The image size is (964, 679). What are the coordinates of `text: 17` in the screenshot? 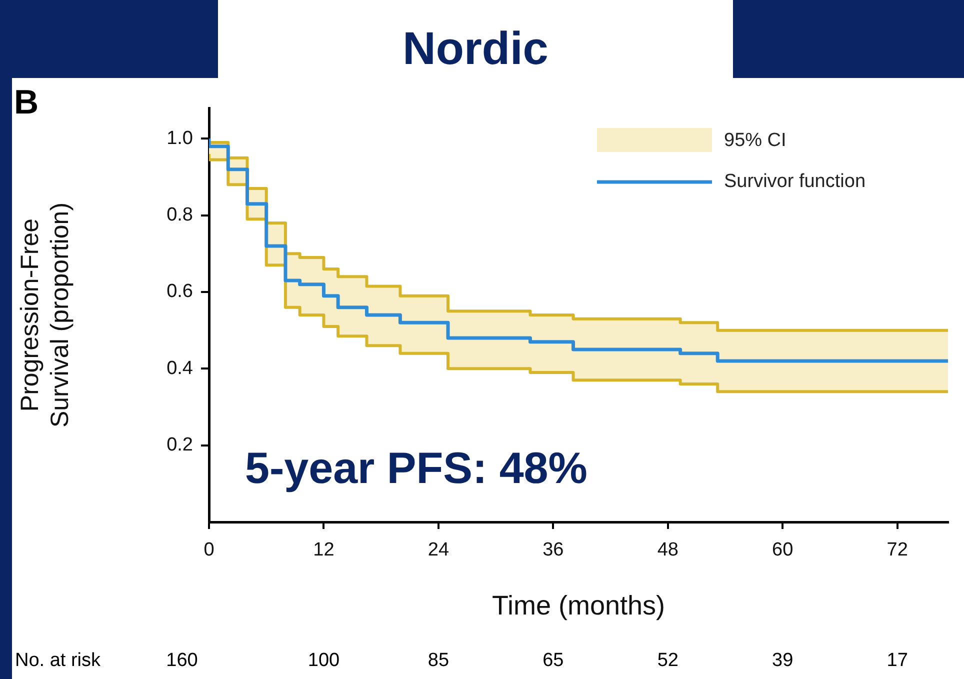 It's located at (897, 661).